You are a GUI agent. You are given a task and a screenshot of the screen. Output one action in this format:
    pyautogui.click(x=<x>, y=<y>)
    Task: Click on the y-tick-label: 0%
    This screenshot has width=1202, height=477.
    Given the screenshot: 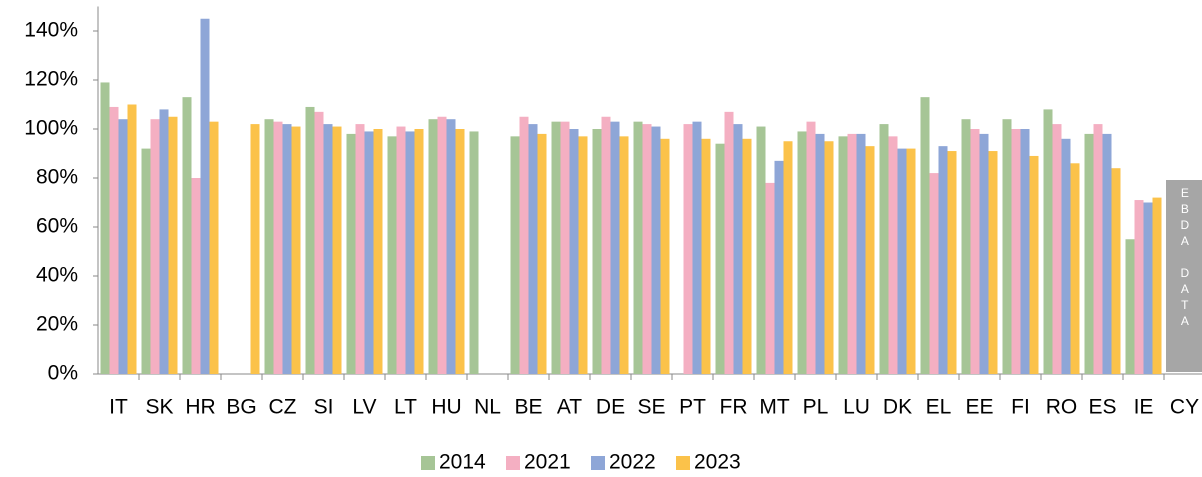 What is the action you would take?
    pyautogui.click(x=63, y=373)
    